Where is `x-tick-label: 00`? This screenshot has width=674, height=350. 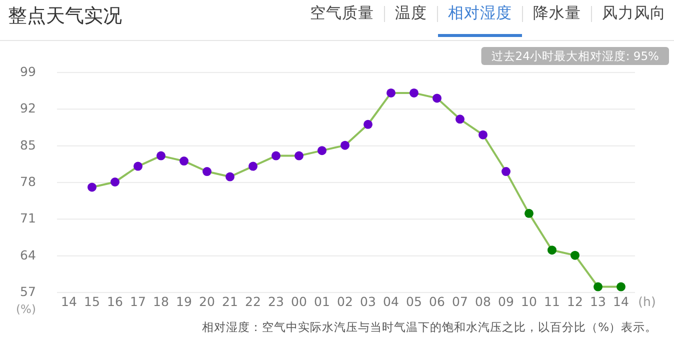 x-tick-label: 00 is located at coordinates (299, 301).